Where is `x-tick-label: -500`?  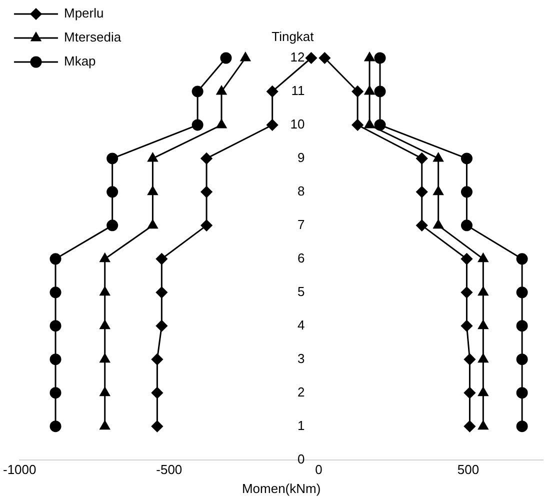 x-tick-label: -500 is located at coordinates (169, 470).